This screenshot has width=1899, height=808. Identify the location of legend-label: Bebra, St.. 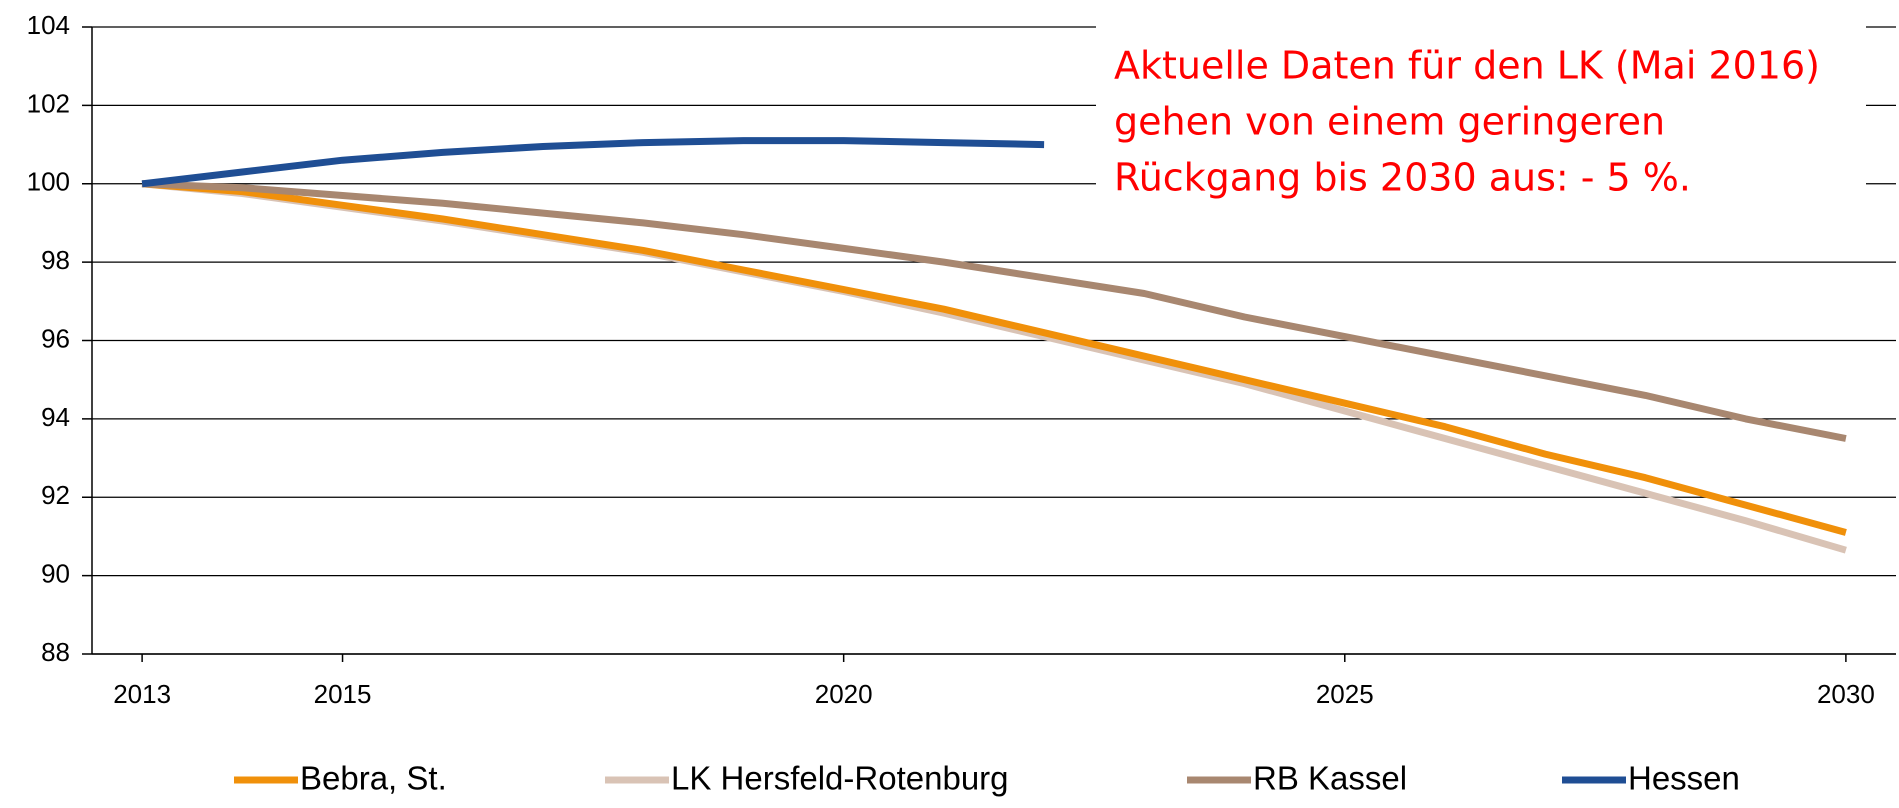
(373, 778).